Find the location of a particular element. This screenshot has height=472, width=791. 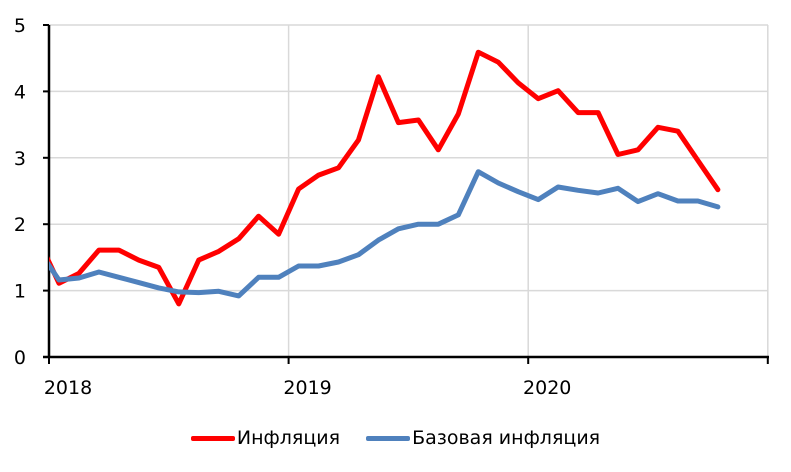

legend-swatch-inflation is located at coordinates (212, 438).